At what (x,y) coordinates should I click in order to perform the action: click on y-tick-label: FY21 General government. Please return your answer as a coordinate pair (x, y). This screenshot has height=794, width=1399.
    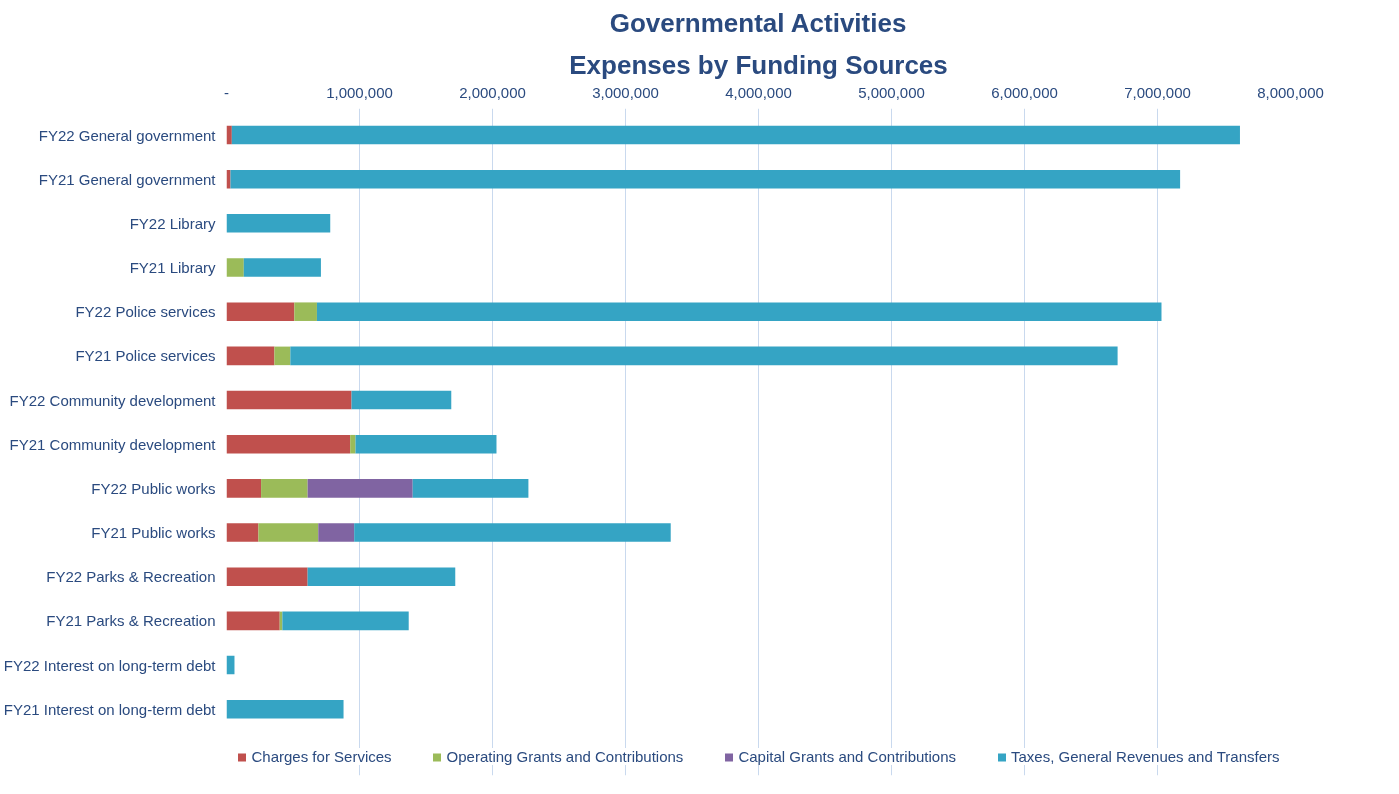
    Looking at the image, I should click on (127, 179).